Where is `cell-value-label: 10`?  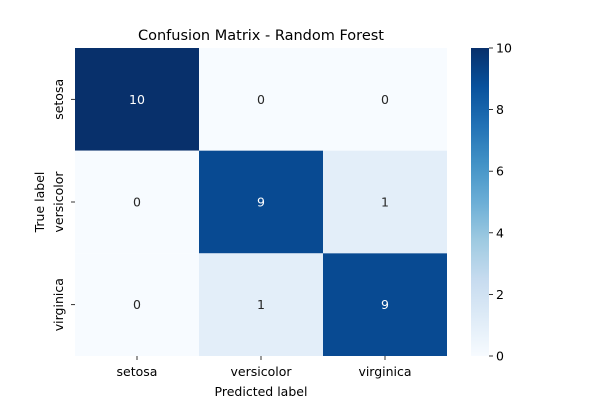 cell-value-label: 10 is located at coordinates (137, 99).